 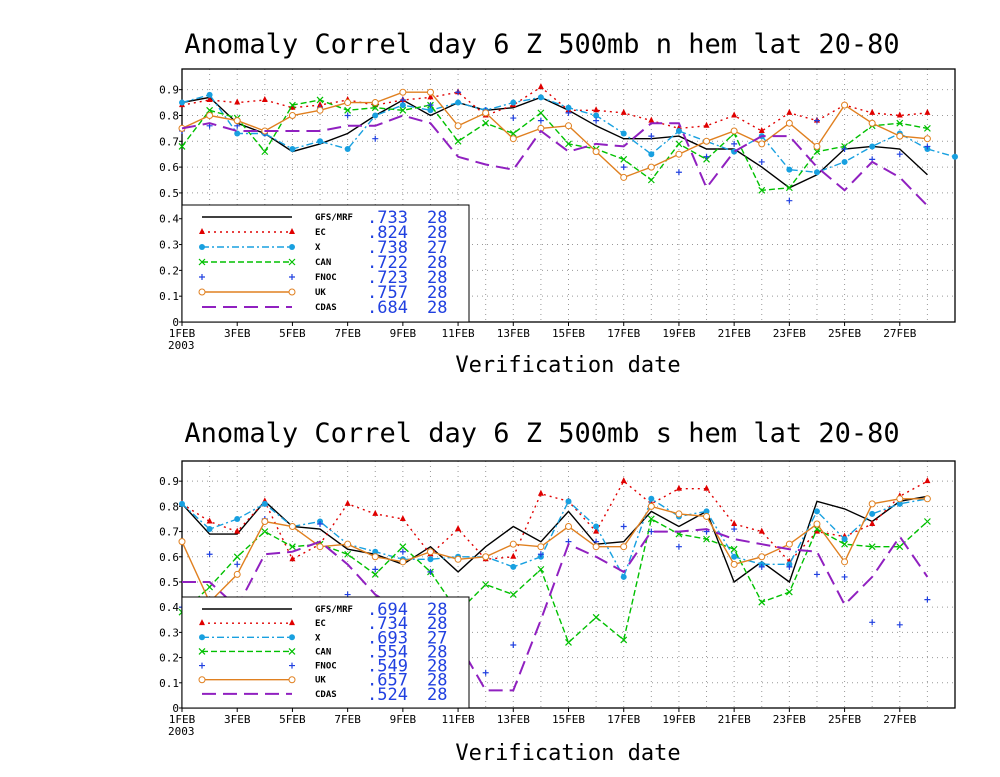 What do you see at coordinates (458, 719) in the screenshot?
I see `x-tick-label: 11FEB` at bounding box center [458, 719].